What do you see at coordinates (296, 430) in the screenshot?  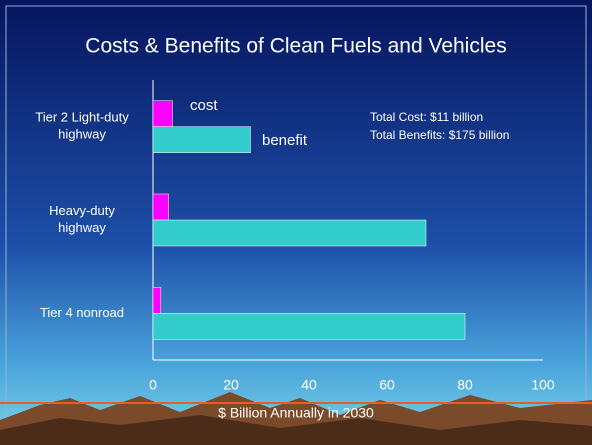 I see `mountains-front` at bounding box center [296, 430].